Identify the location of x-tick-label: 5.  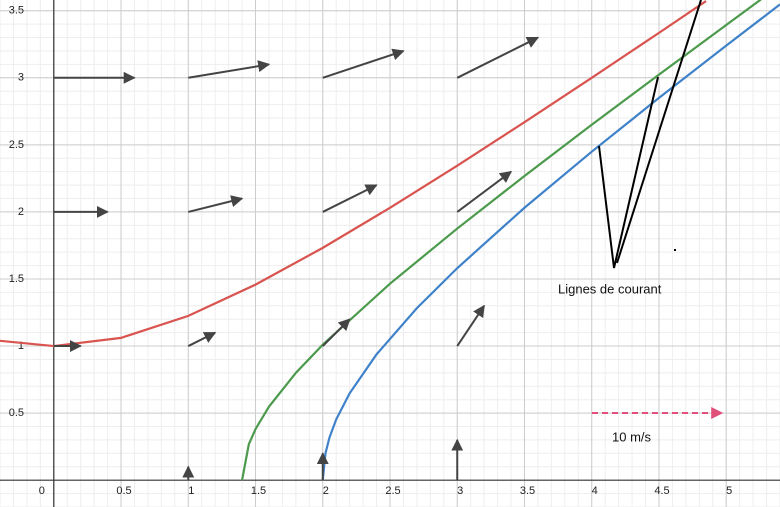
(729, 491).